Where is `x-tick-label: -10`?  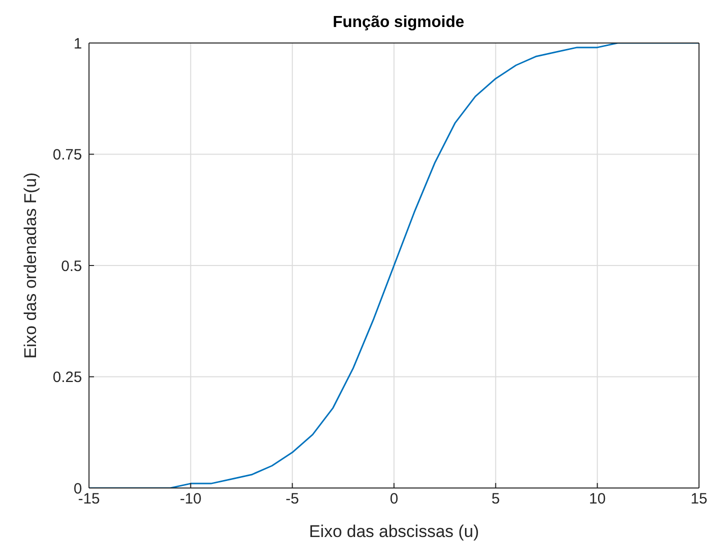
x-tick-label: -10 is located at coordinates (191, 499).